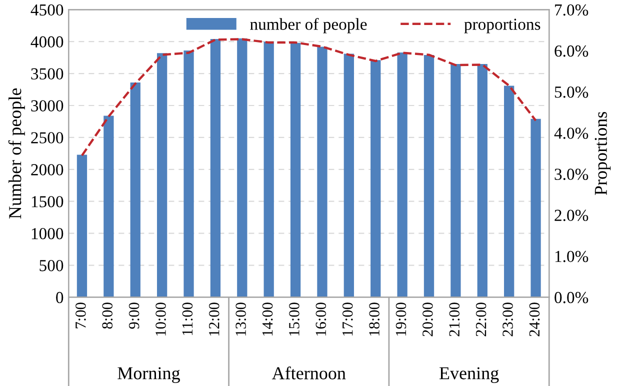 This screenshot has height=386, width=624. What do you see at coordinates (134, 315) in the screenshot?
I see `x-tick-label: 9:00` at bounding box center [134, 315].